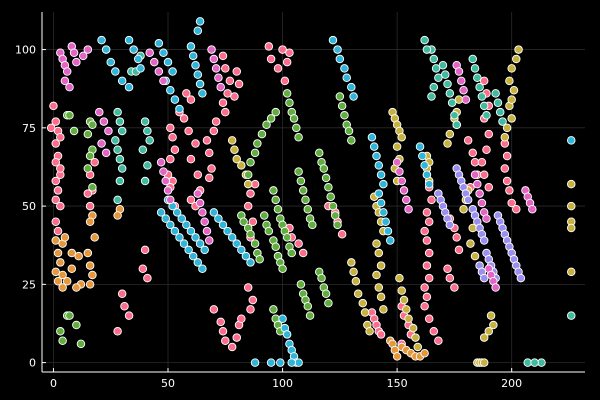  What do you see at coordinates (29, 206) in the screenshot?
I see `y-tick-label: 50` at bounding box center [29, 206].